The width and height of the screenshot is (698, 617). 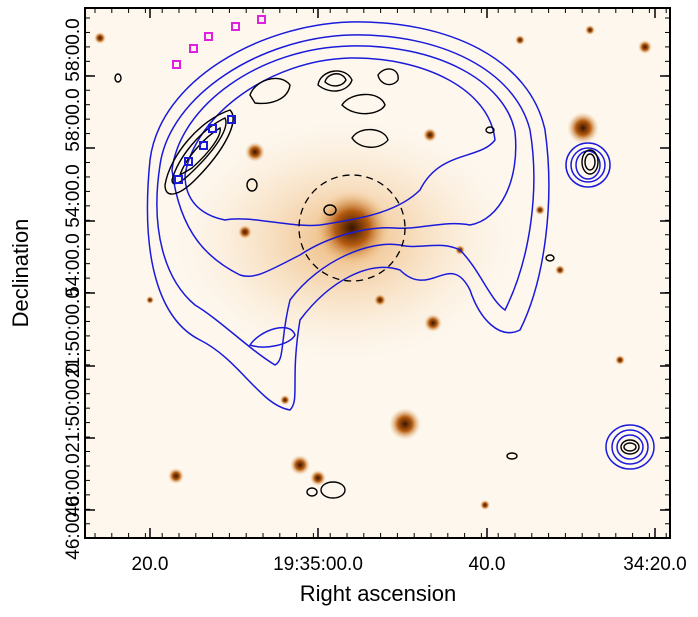 What do you see at coordinates (205, 149) in the screenshot?
I see `blue-markers` at bounding box center [205, 149].